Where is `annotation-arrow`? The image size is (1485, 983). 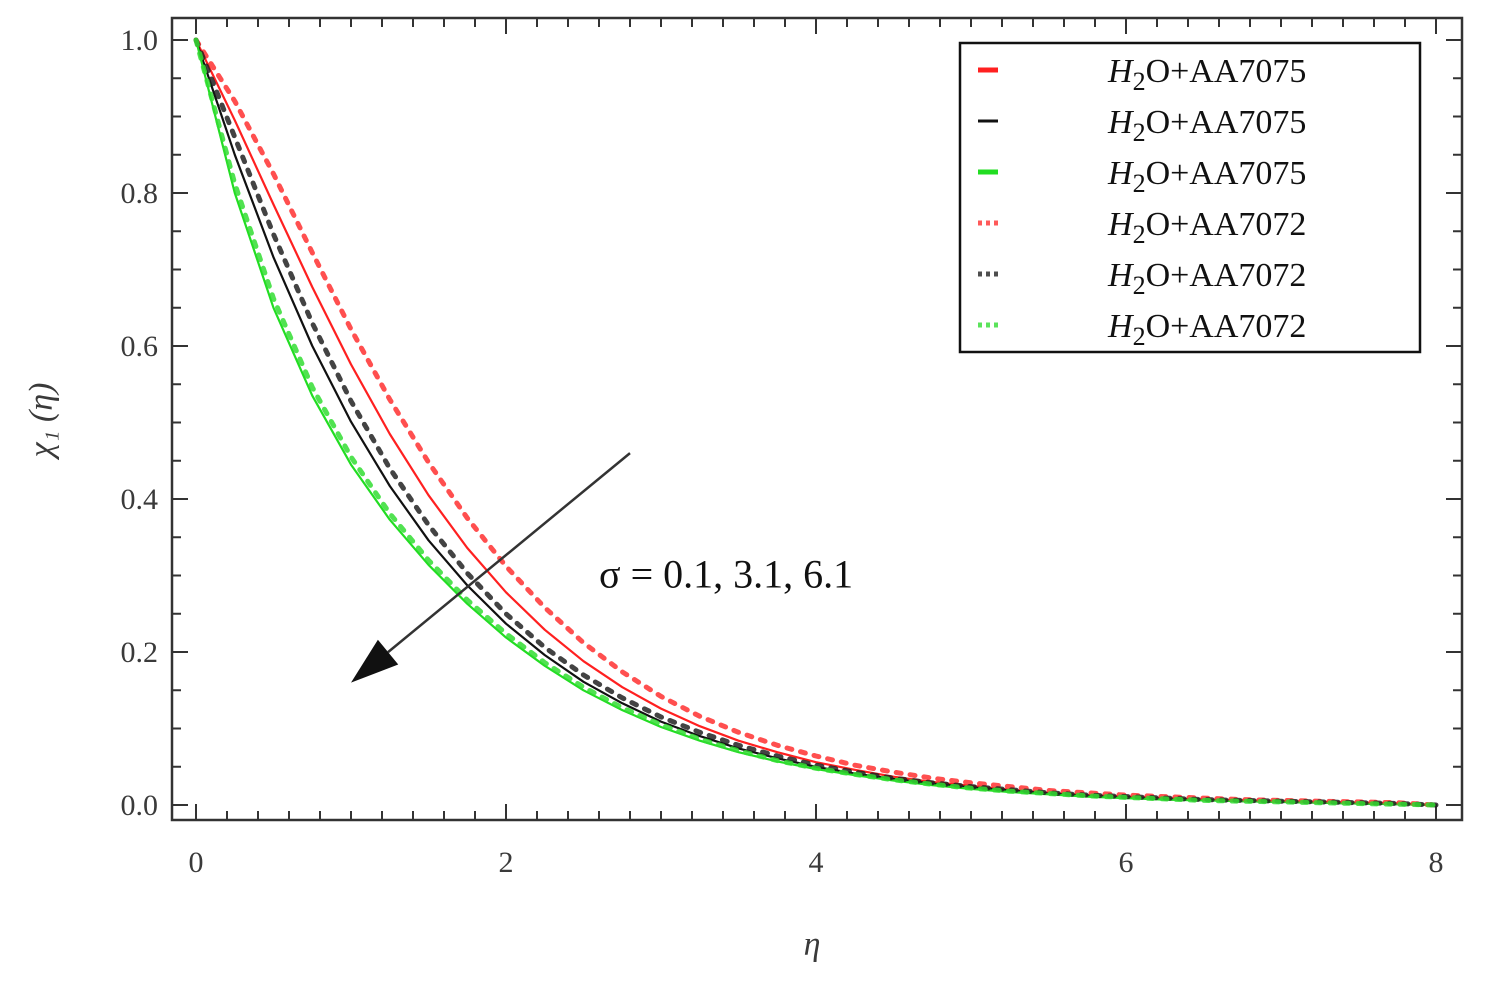
annotation-arrow is located at coordinates (509, 553).